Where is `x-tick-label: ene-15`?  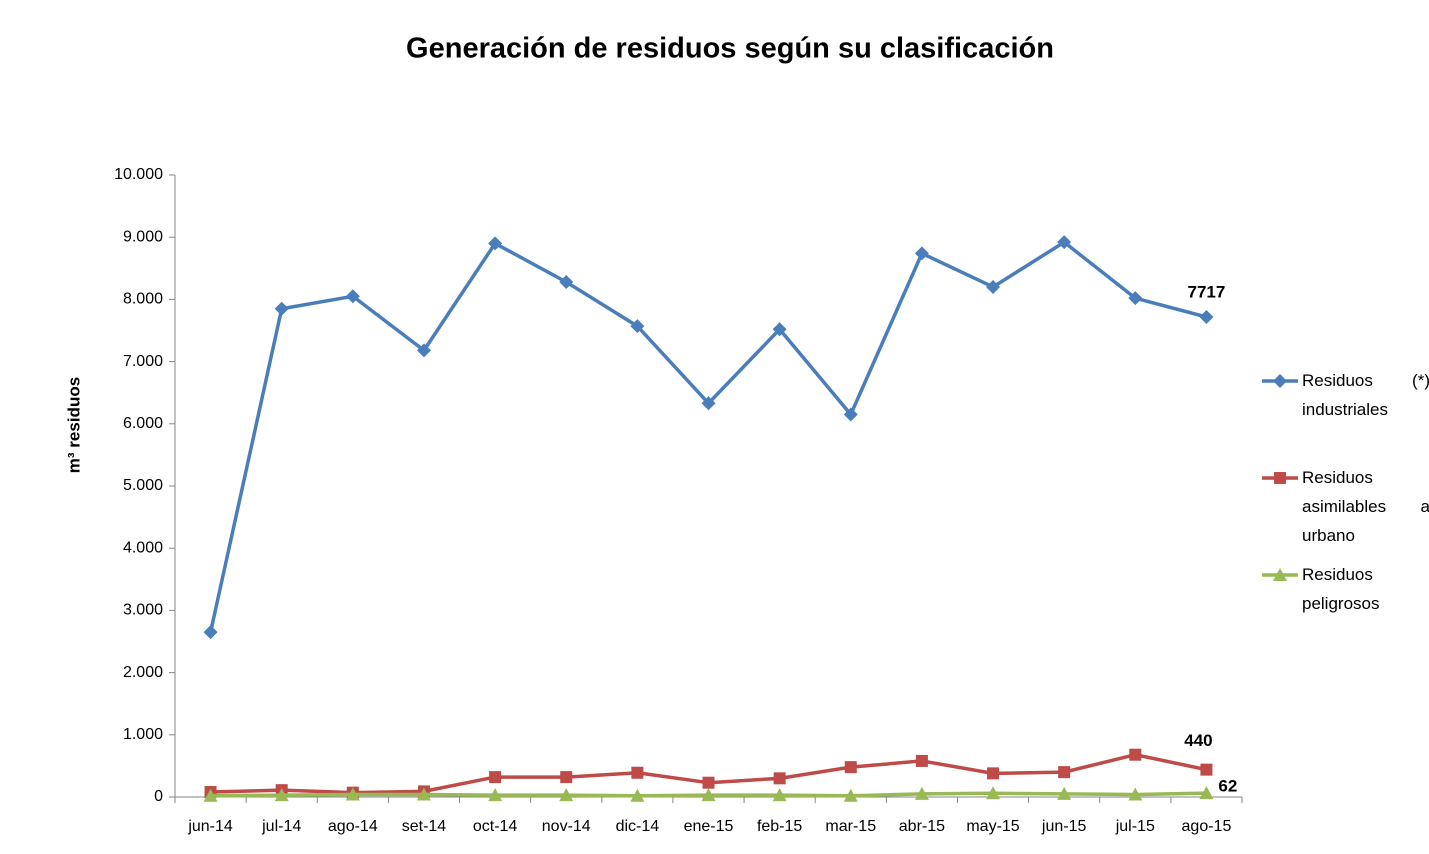 x-tick-label: ene-15 is located at coordinates (709, 826).